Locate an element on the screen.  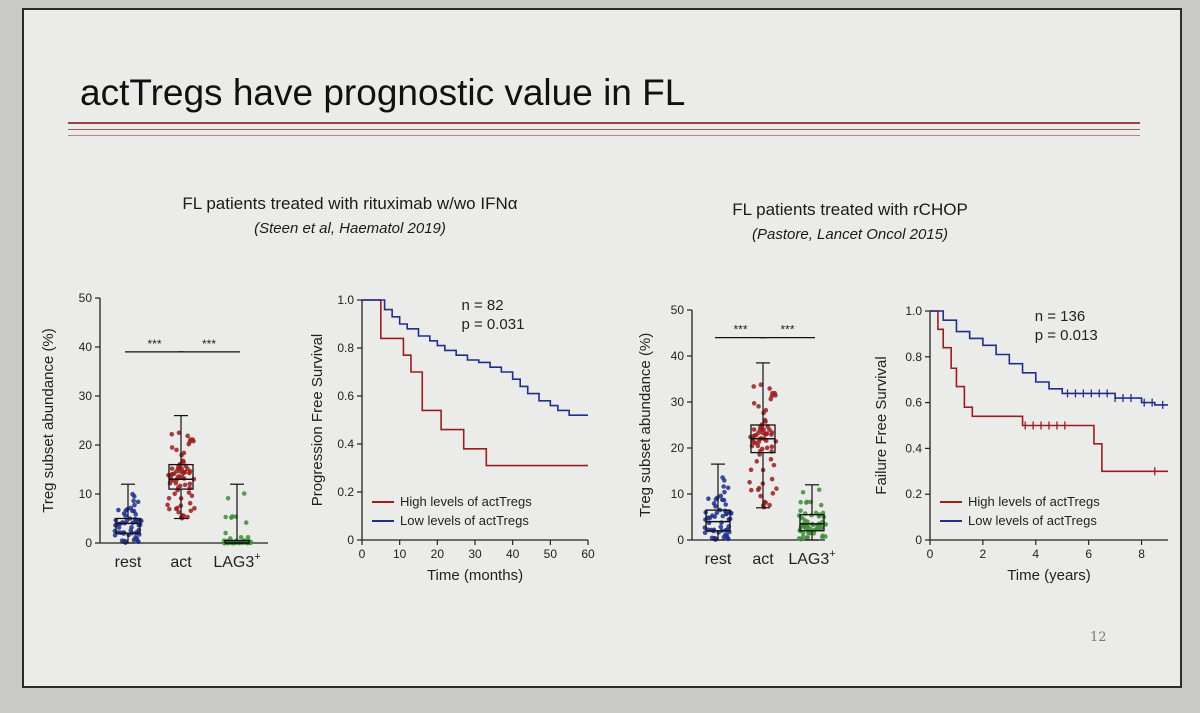
x-axis-label: Time (years) is located at coordinates (1049, 575).